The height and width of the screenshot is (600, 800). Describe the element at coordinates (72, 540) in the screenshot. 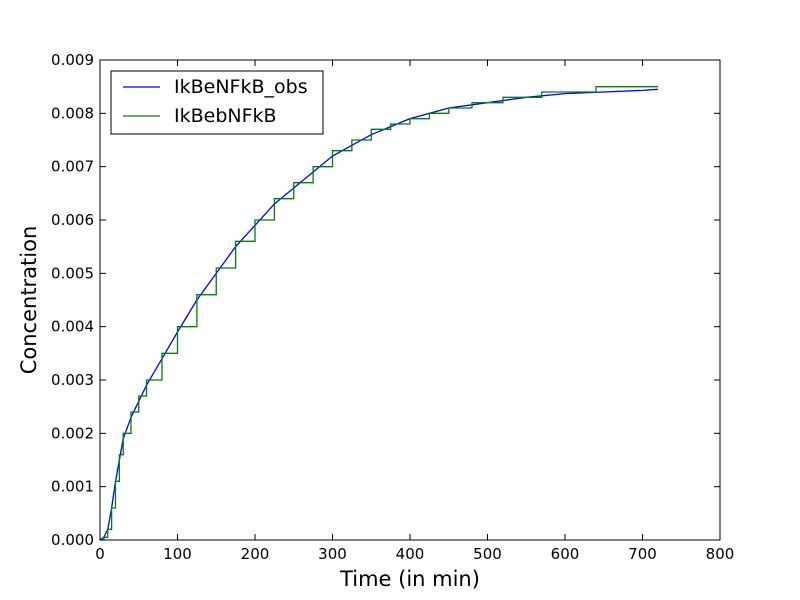

I see `y-tick-label: 0.000` at that location.